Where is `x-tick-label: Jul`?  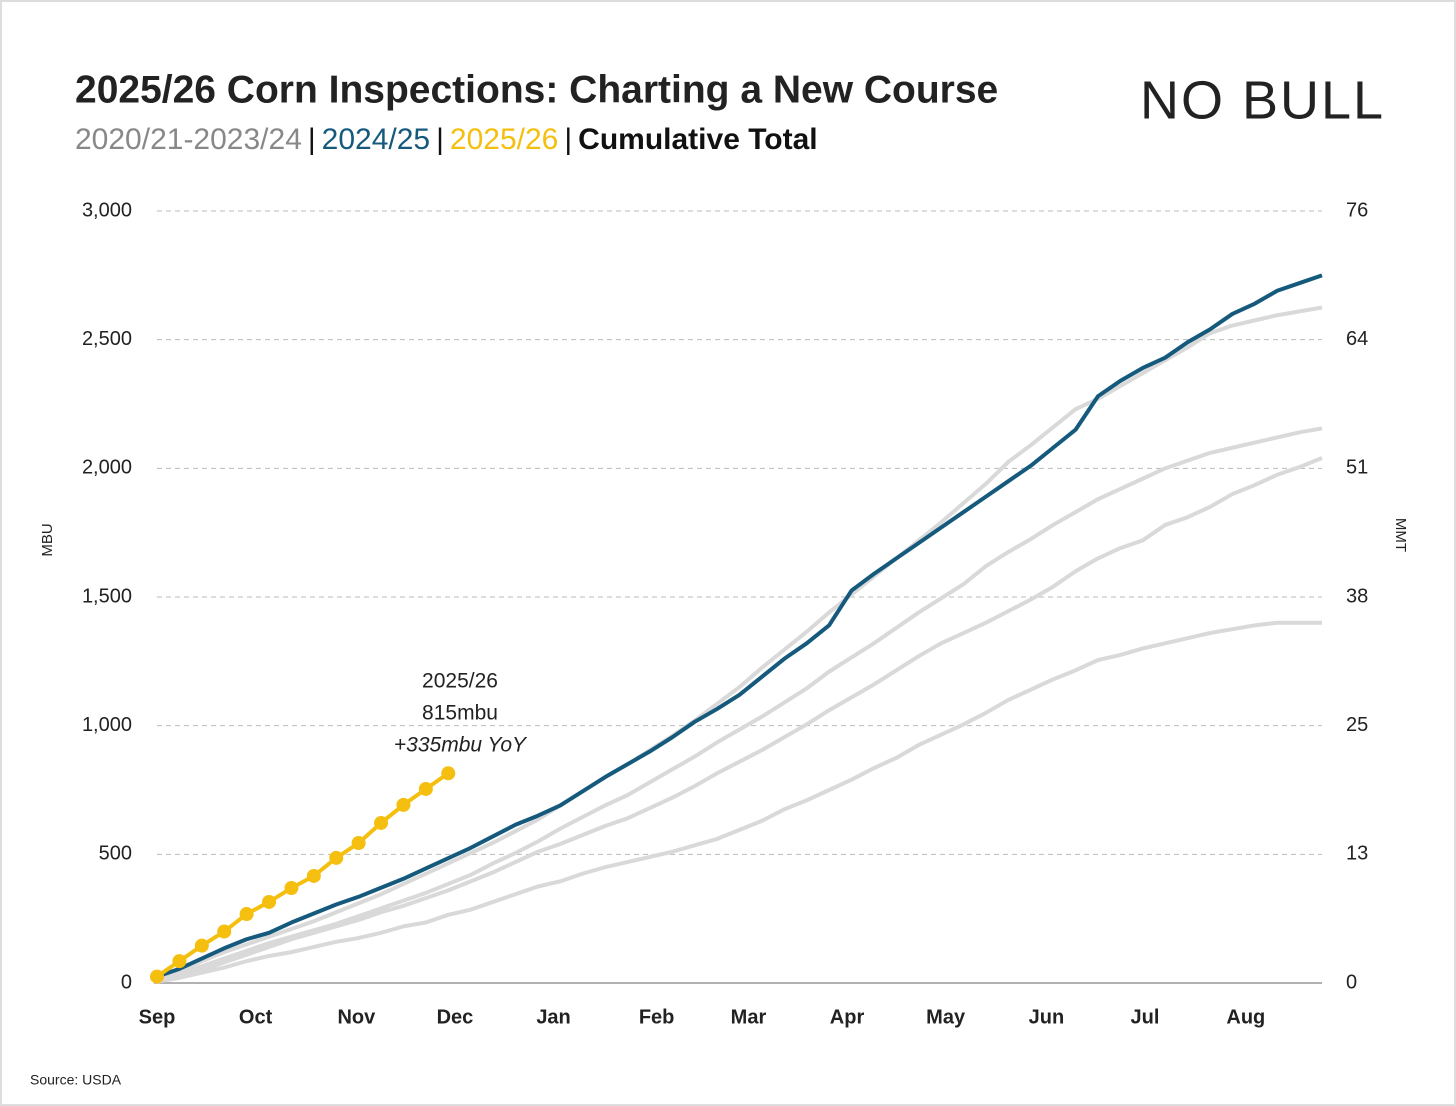 x-tick-label: Jul is located at coordinates (1145, 1017).